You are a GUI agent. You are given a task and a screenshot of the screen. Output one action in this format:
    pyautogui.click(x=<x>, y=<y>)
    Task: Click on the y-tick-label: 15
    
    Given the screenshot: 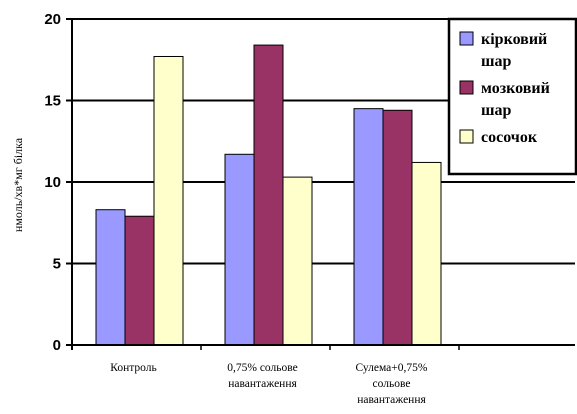 What is the action you would take?
    pyautogui.click(x=52, y=101)
    